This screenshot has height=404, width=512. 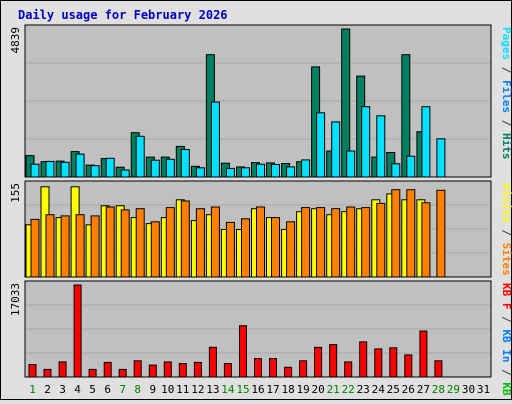 What do you see at coordinates (453, 389) in the screenshot?
I see `x-tick-day-29: 29` at bounding box center [453, 389].